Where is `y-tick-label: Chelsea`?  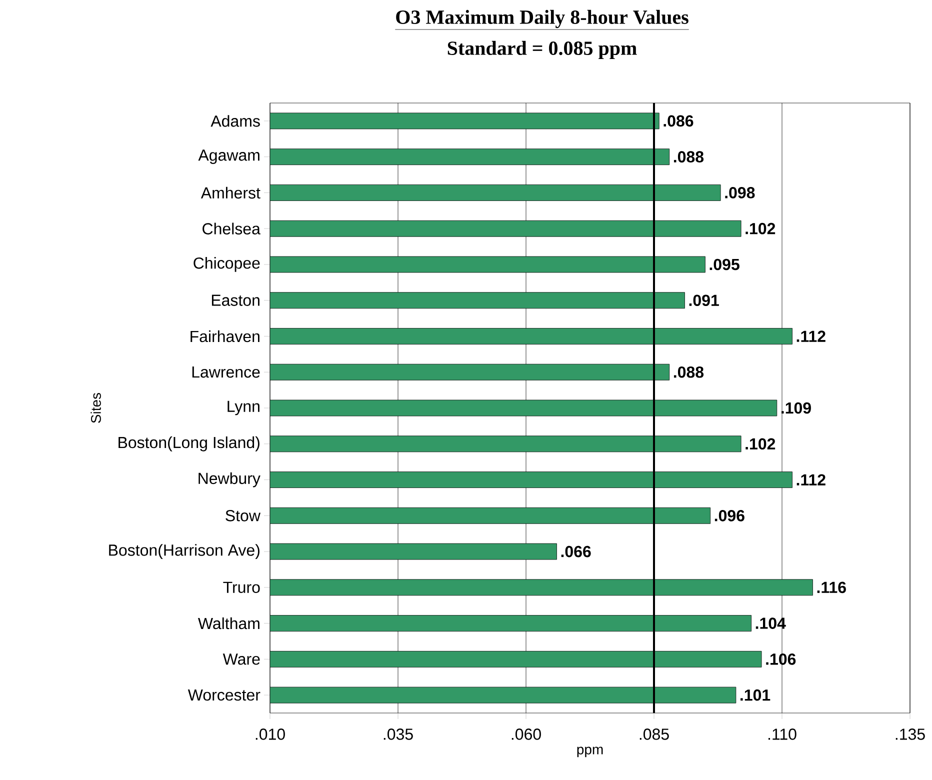 y-tick-label: Chelsea is located at coordinates (231, 228).